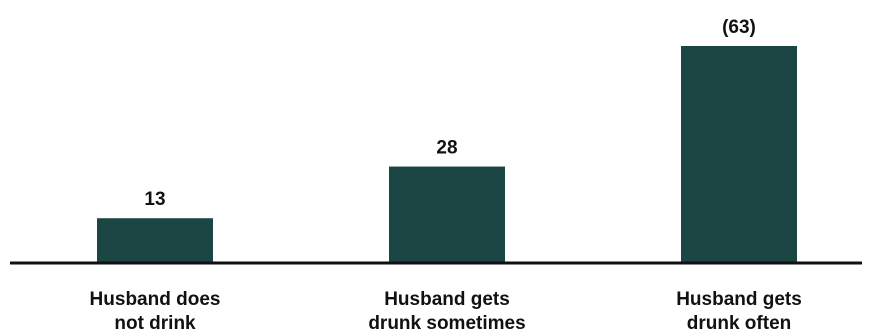 The width and height of the screenshot is (872, 331). I want to click on category-label-1-line-0: Husband gets, so click(447, 299).